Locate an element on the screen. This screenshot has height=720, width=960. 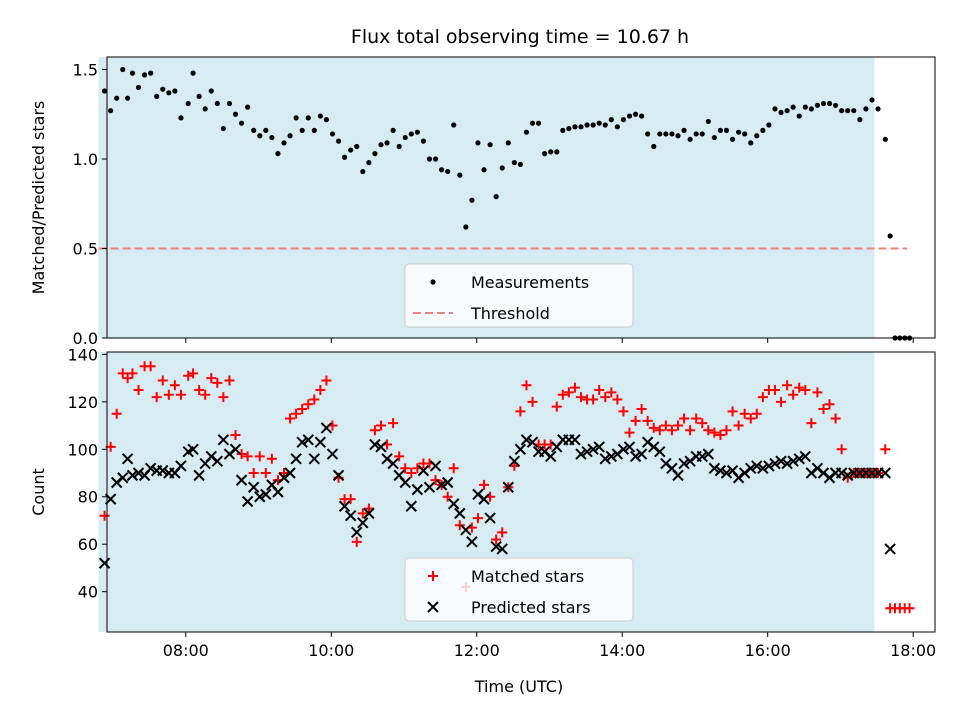
legend-marker-matched is located at coordinates (433, 576).